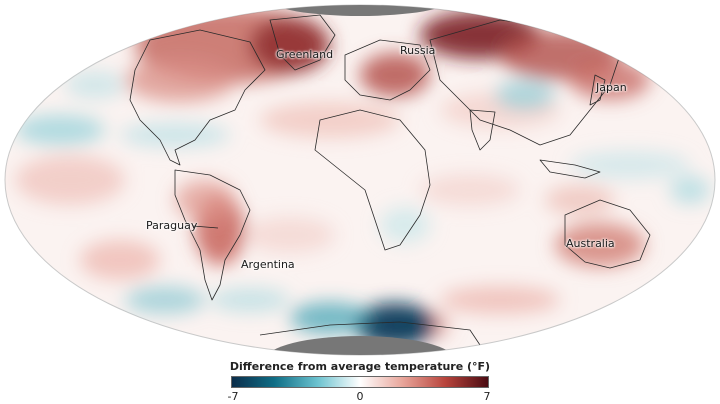  I want to click on label-japan: Japan, so click(611, 87).